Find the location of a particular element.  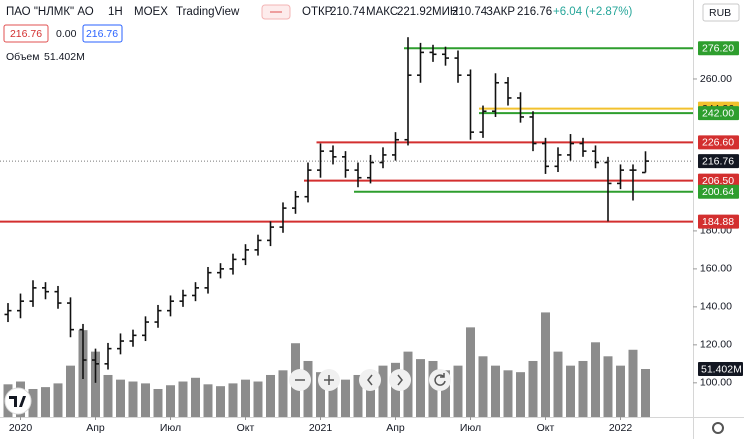

volume-label-box is located at coordinates (720, 369).